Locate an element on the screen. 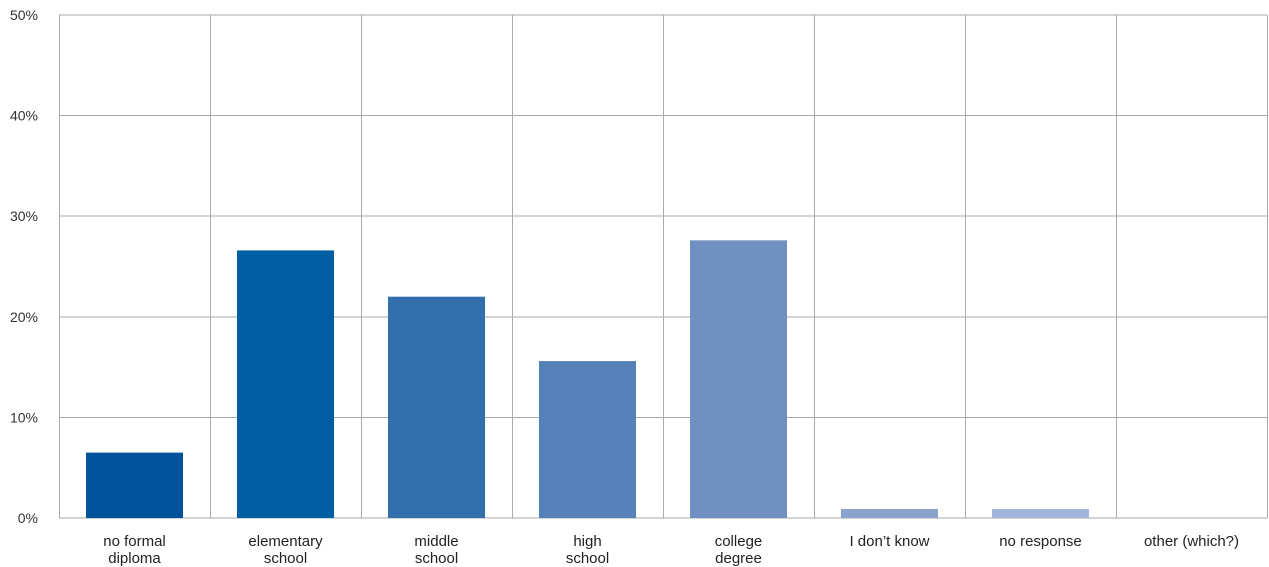  y-tick-label: 30% is located at coordinates (24, 216).